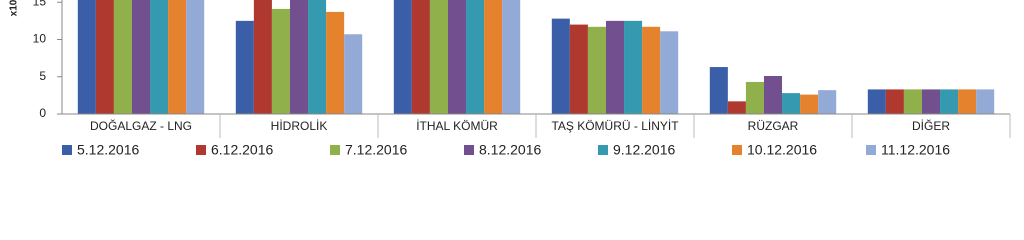 This screenshot has height=240, width=1024. I want to click on y-tick-label: 5, so click(42, 76).